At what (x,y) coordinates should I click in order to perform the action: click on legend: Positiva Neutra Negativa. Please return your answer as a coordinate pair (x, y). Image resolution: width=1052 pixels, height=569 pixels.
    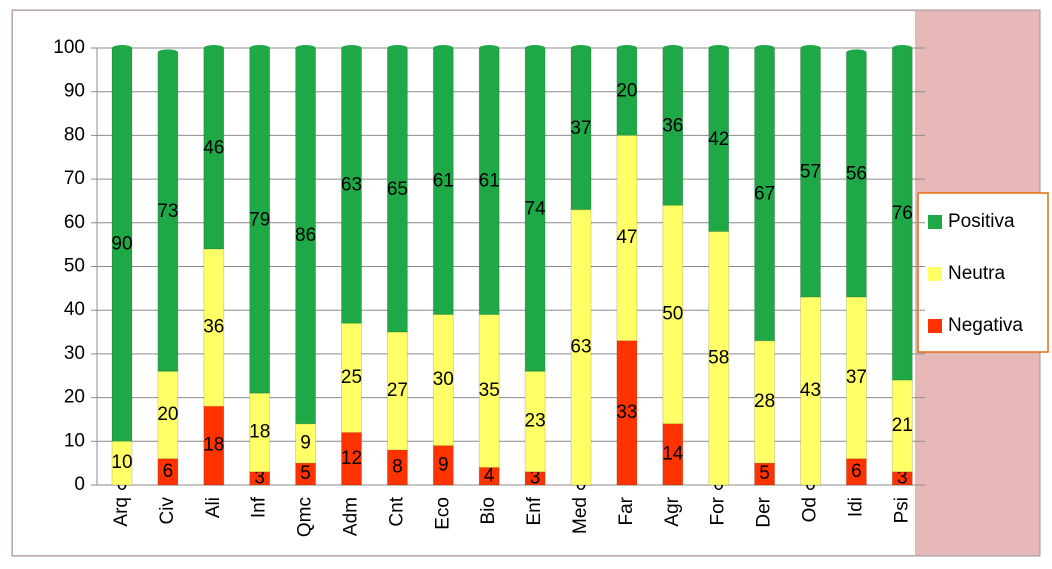
    Looking at the image, I should click on (983, 272).